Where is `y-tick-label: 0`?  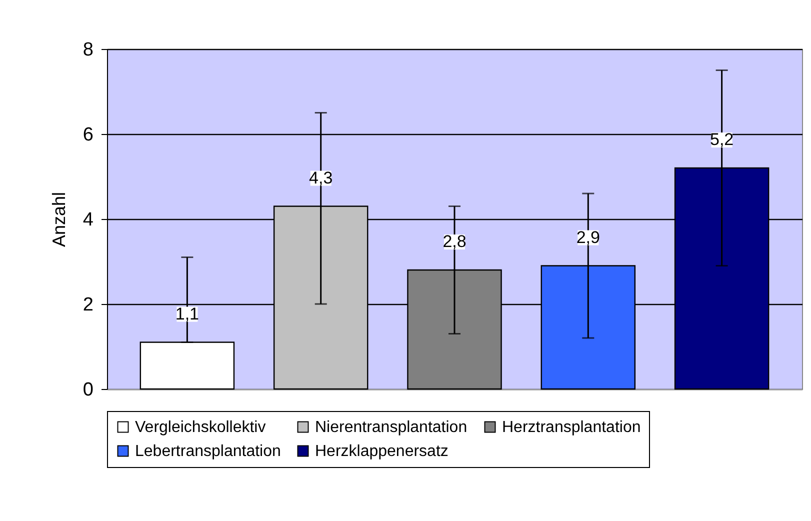
y-tick-label: 0 is located at coordinates (88, 390).